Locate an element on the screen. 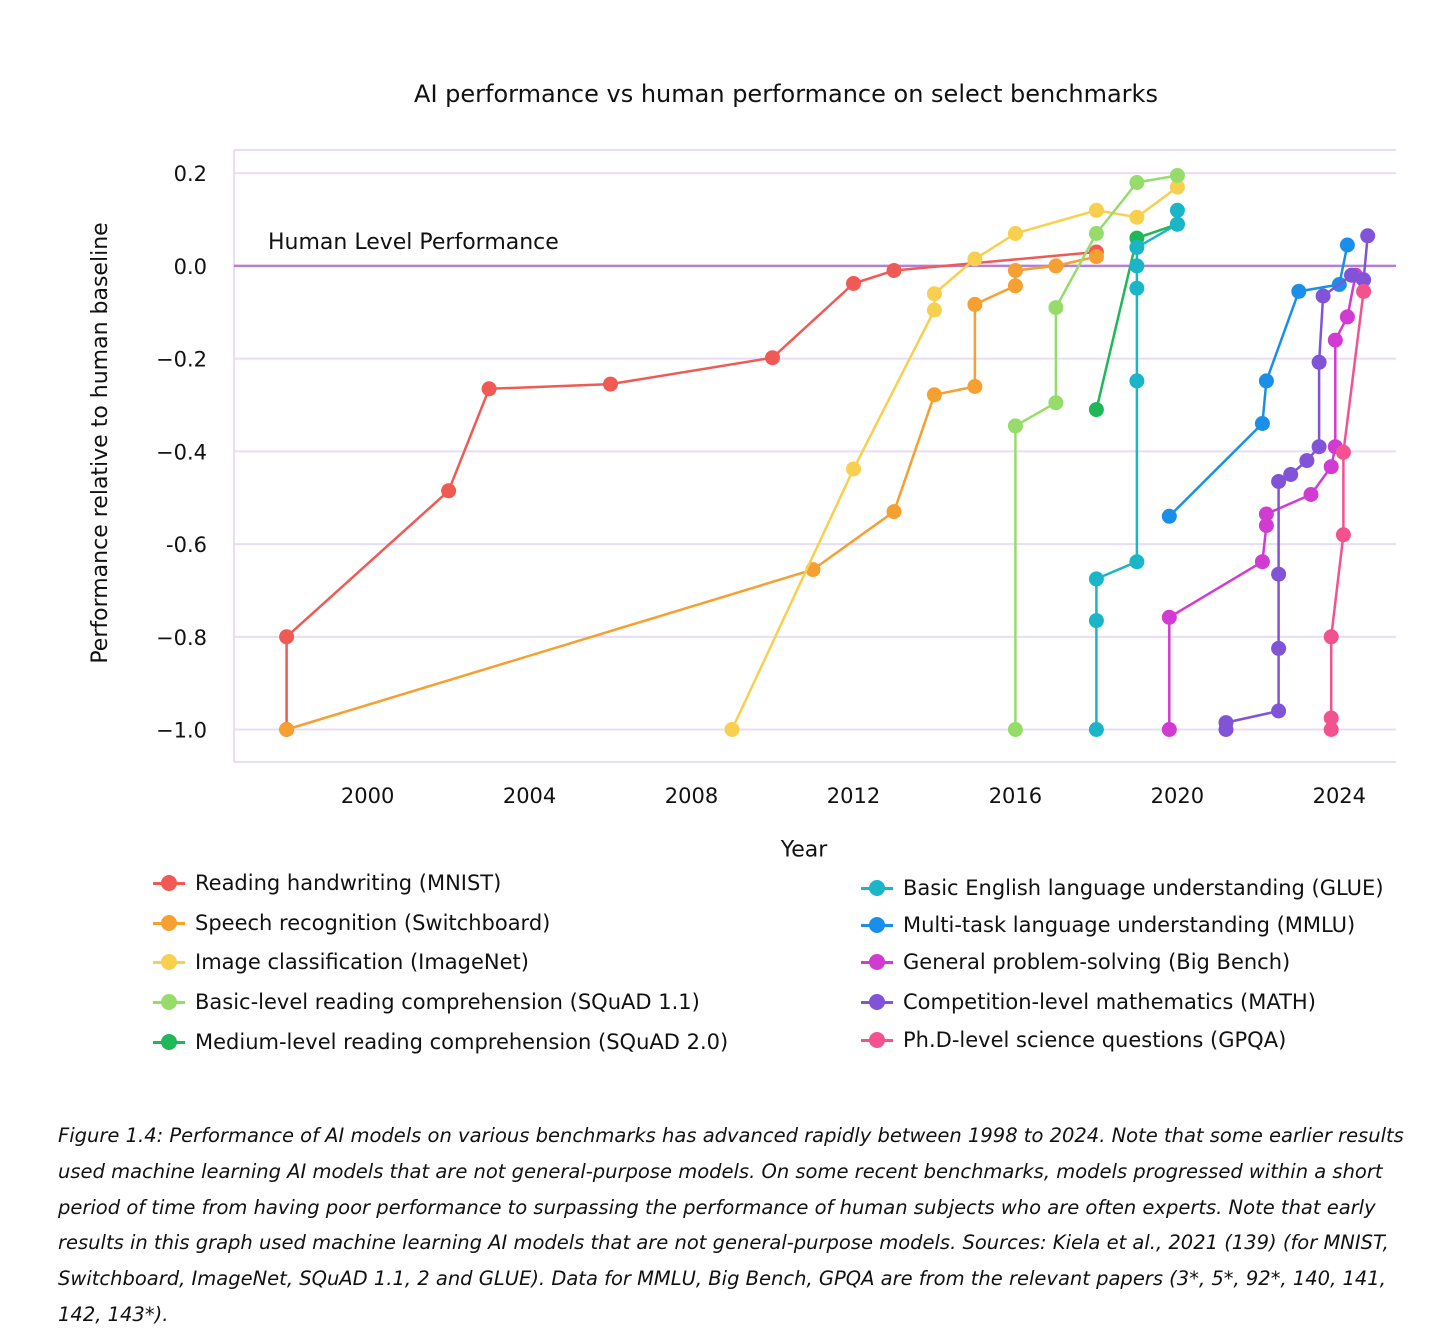 Image resolution: width=1456 pixels, height=1335 pixels. y-tick-label: −1.0 is located at coordinates (181, 731).